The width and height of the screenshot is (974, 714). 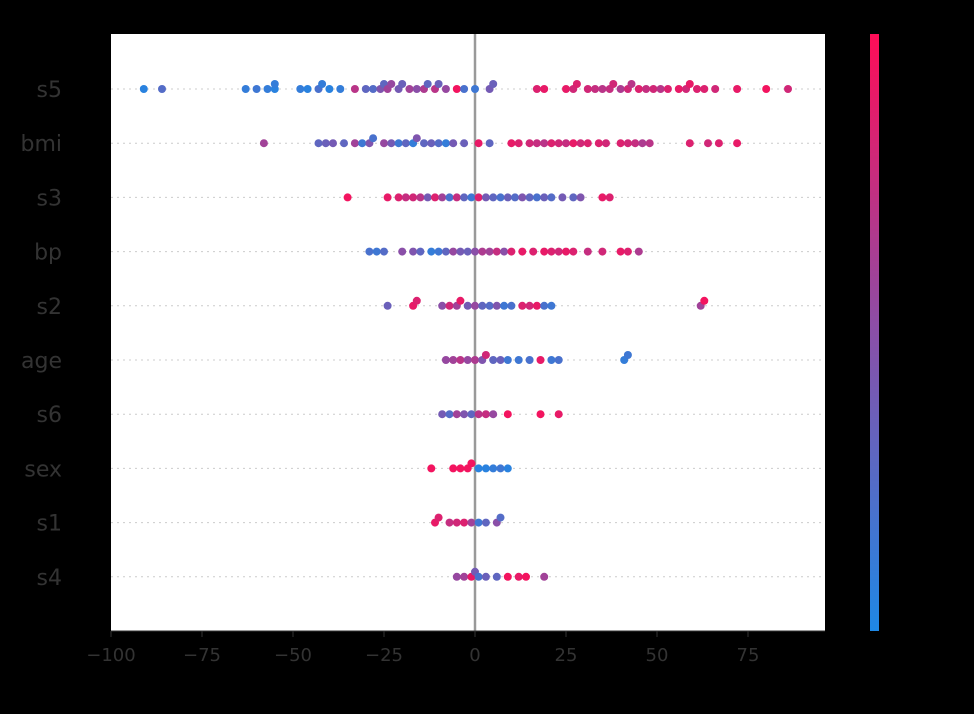 What do you see at coordinates (41, 361) in the screenshot?
I see `feature-label-age: age` at bounding box center [41, 361].